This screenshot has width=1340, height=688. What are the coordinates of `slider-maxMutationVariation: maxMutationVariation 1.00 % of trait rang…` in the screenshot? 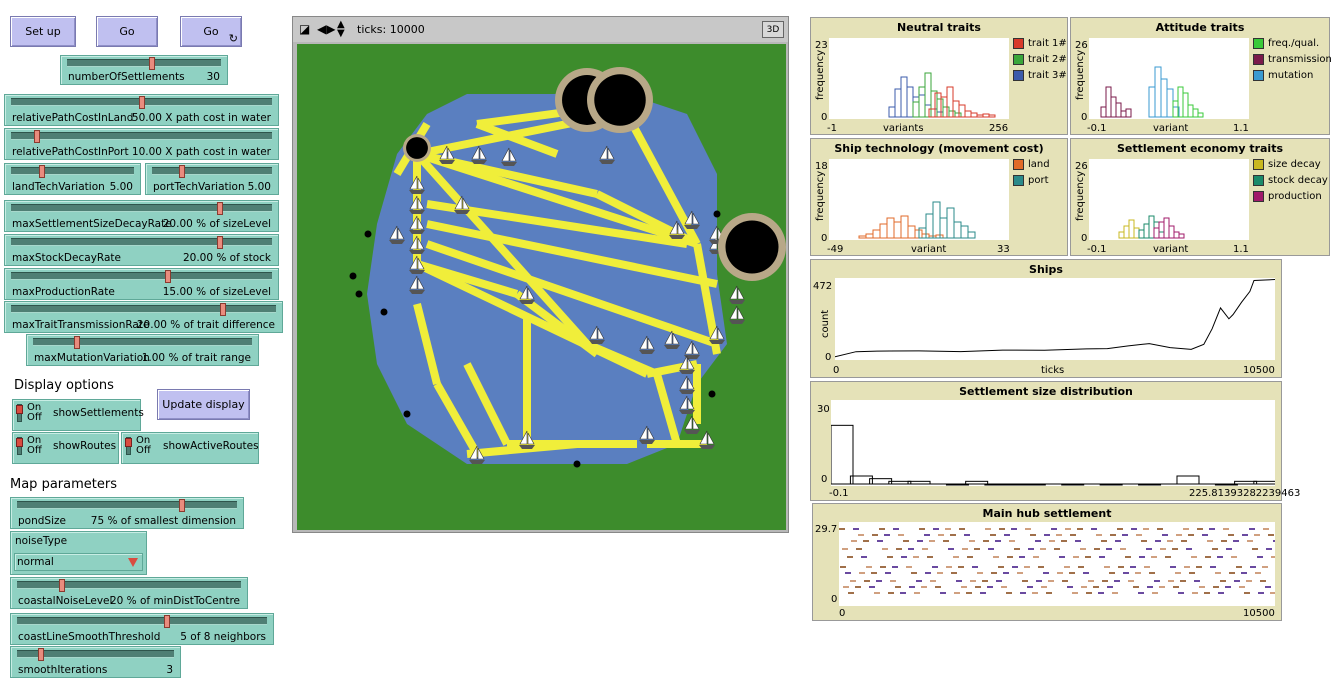 It's located at (142, 350).